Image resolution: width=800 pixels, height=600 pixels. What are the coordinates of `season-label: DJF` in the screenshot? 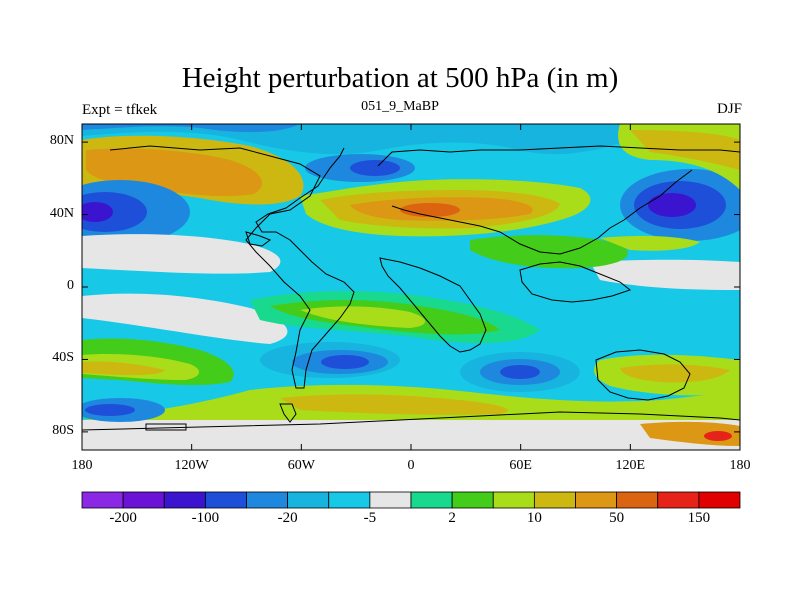 It's located at (729, 109).